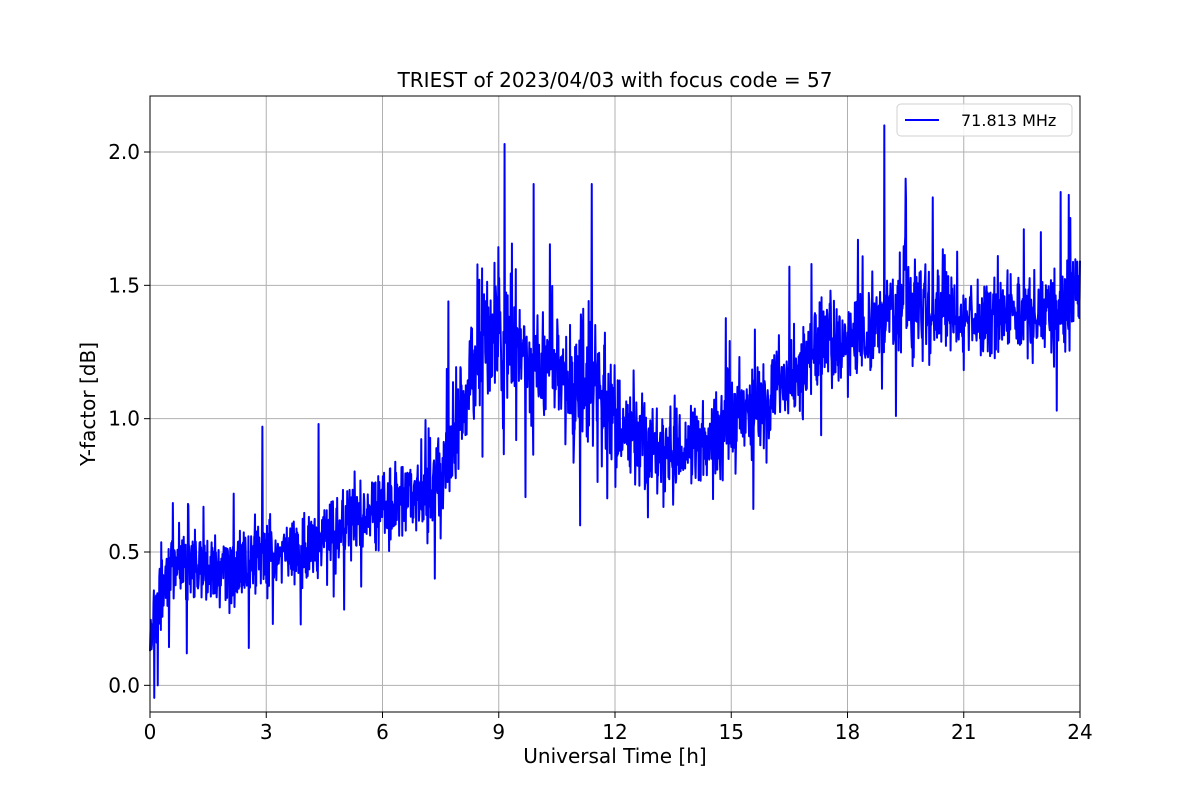  What do you see at coordinates (266, 732) in the screenshot?
I see `x-tick-label: 3` at bounding box center [266, 732].